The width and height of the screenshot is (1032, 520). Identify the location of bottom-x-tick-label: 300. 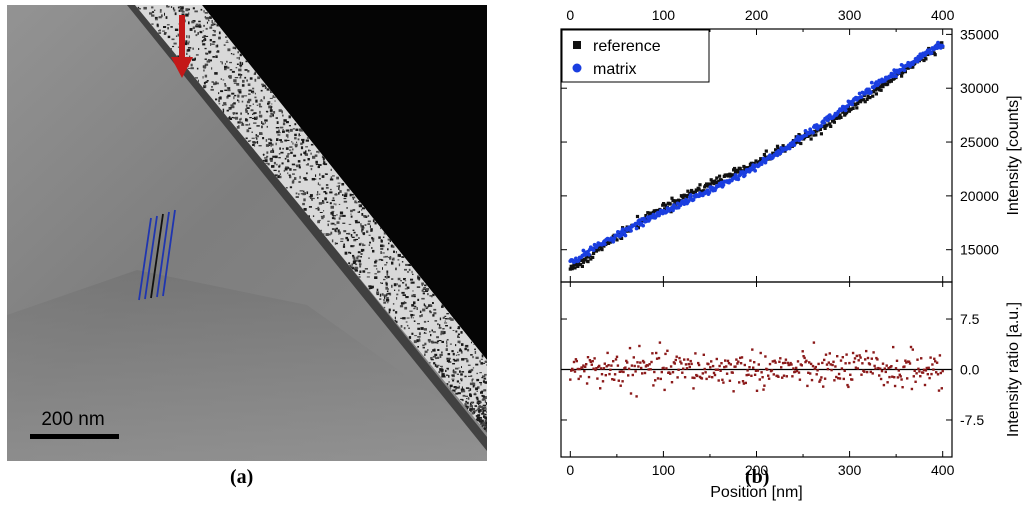
(850, 470).